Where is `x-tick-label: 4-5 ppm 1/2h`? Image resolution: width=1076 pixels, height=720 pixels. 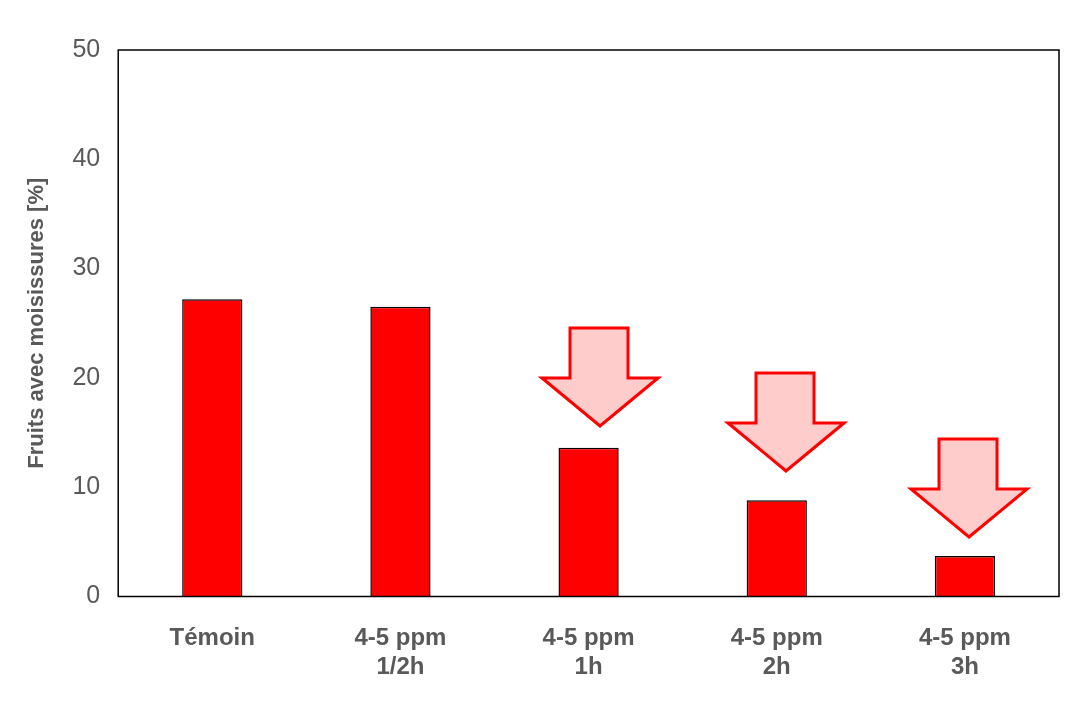
x-tick-label: 4-5 ppm 1/2h is located at coordinates (400, 651).